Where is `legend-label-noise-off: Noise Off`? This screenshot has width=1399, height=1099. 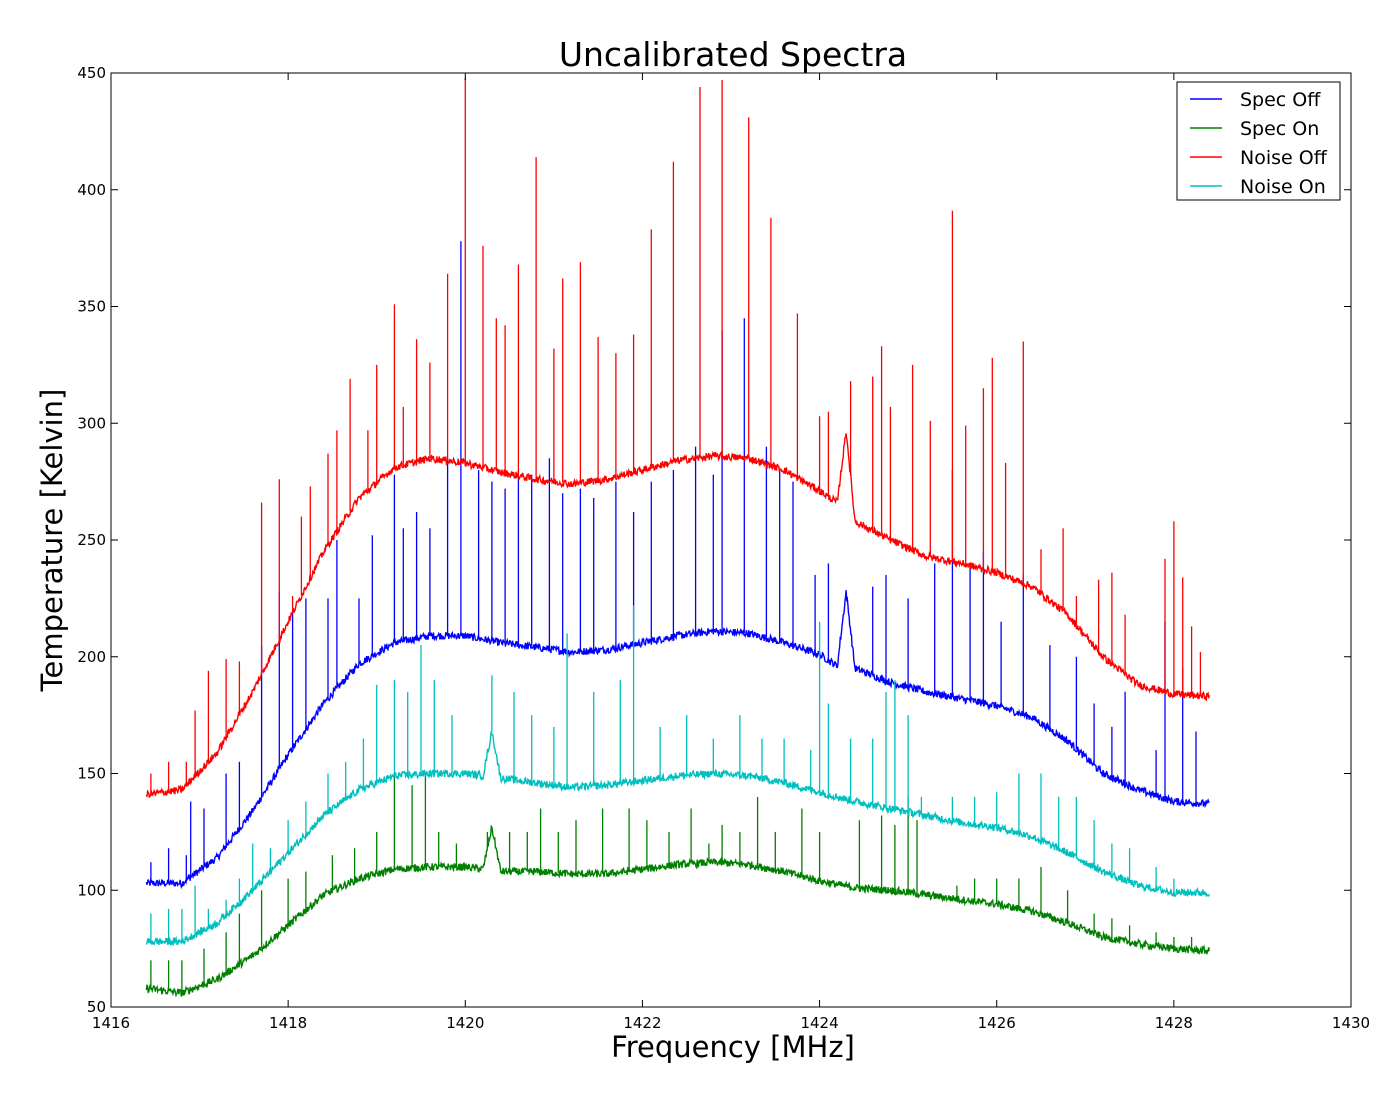
legend-label-noise-off: Noise Off is located at coordinates (1284, 158).